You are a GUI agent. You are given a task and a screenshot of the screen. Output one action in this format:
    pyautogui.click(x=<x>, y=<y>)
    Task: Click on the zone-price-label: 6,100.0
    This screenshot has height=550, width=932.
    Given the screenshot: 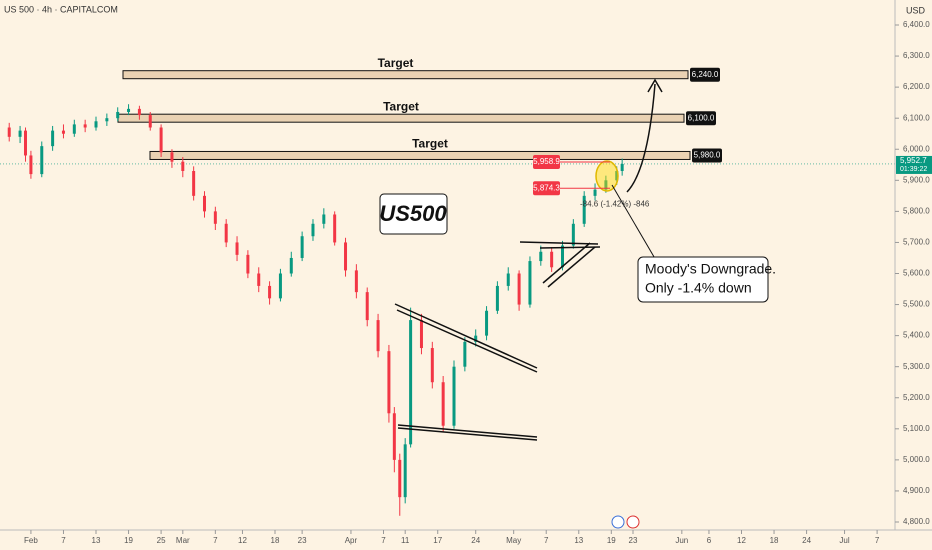 What is the action you would take?
    pyautogui.click(x=701, y=117)
    